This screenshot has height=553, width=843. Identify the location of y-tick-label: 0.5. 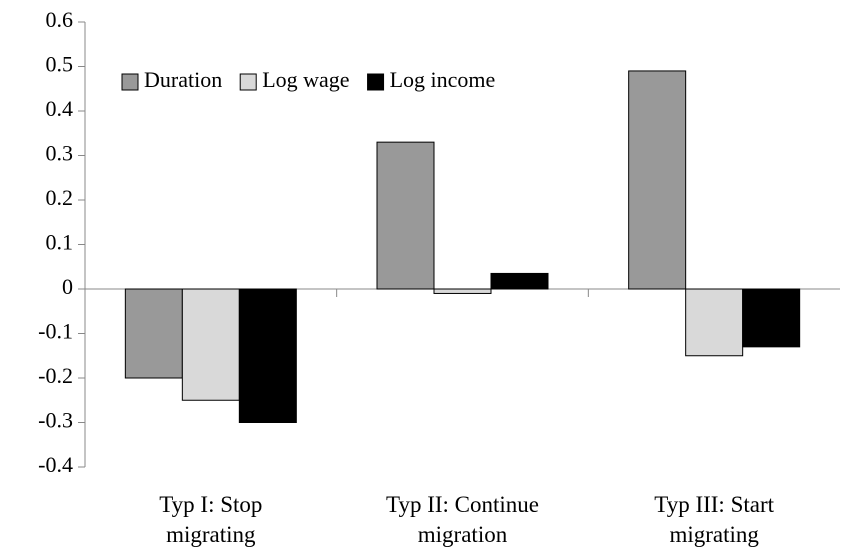
(60, 64).